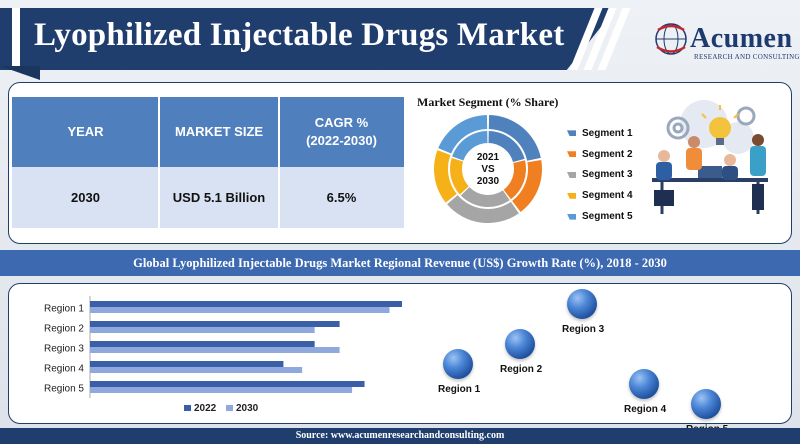  I want to click on acumen-logo: Acumen RESEARCH AND CONSULTING, so click(725, 41).